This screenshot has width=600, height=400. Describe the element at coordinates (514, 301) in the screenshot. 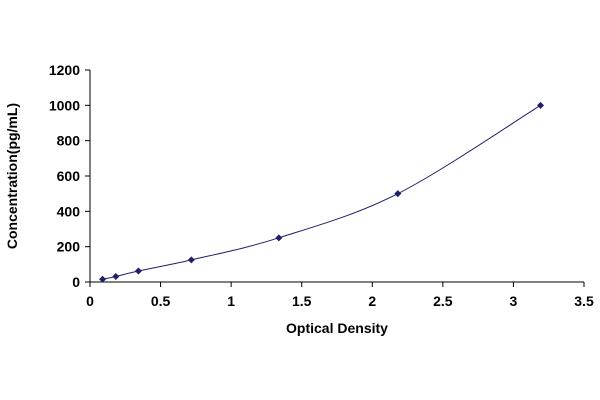

I see `x-tick-label: 3` at that location.